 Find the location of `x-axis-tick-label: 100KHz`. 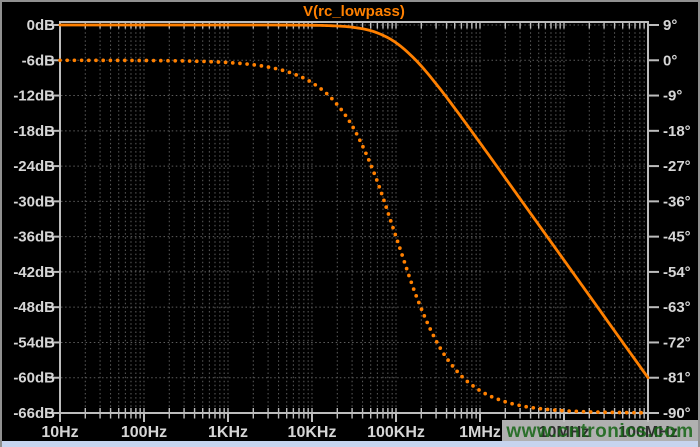

x-axis-tick-label: 100KHz is located at coordinates (396, 432).